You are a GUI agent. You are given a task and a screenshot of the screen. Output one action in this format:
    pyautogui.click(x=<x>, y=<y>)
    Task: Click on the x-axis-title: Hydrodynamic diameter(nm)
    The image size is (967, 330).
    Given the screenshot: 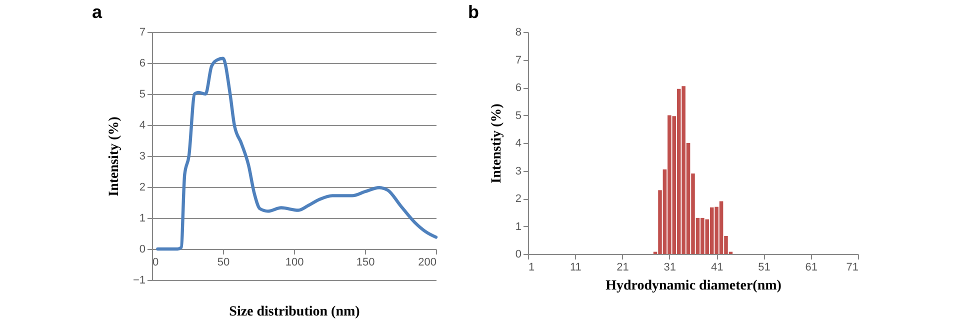 What is the action you would take?
    pyautogui.click(x=694, y=286)
    